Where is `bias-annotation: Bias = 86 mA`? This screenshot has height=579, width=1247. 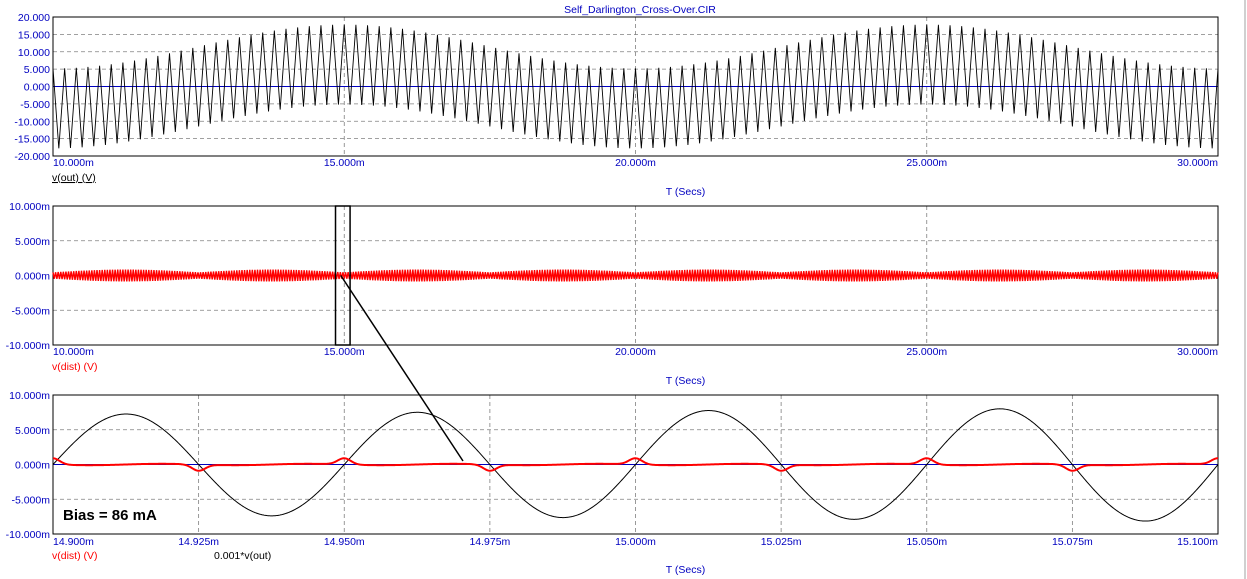 bias-annotation: Bias = 86 mA is located at coordinates (110, 515).